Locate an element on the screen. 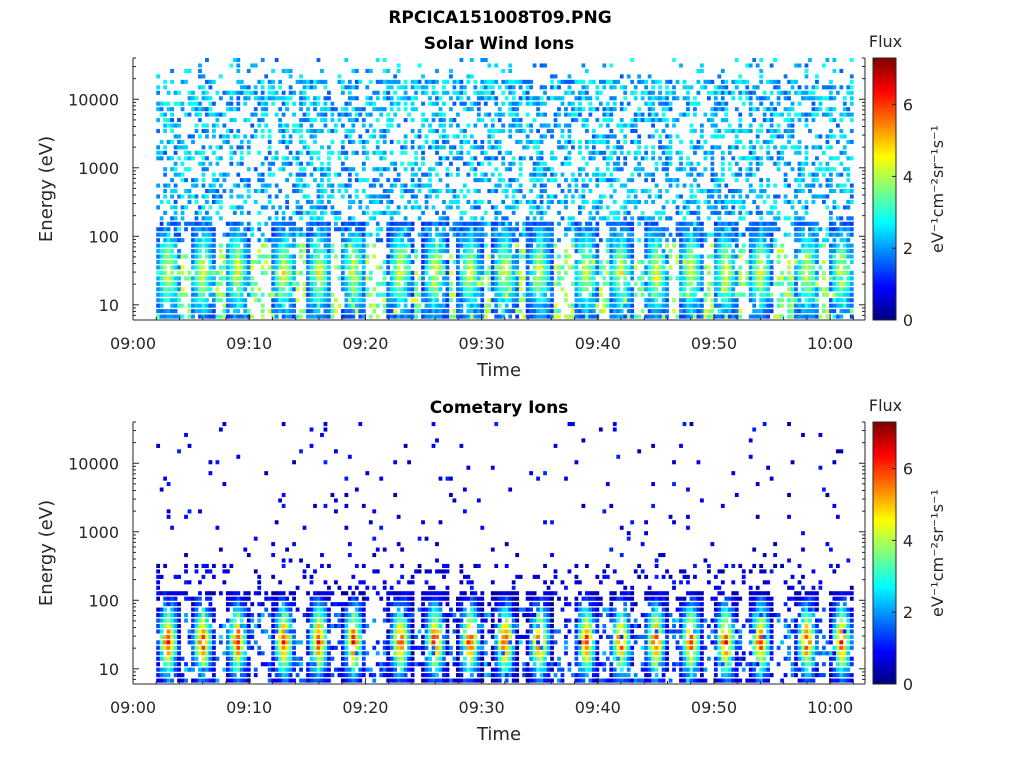 The image size is (1024, 768). y-tick-label: 10000 is located at coordinates (93, 99).